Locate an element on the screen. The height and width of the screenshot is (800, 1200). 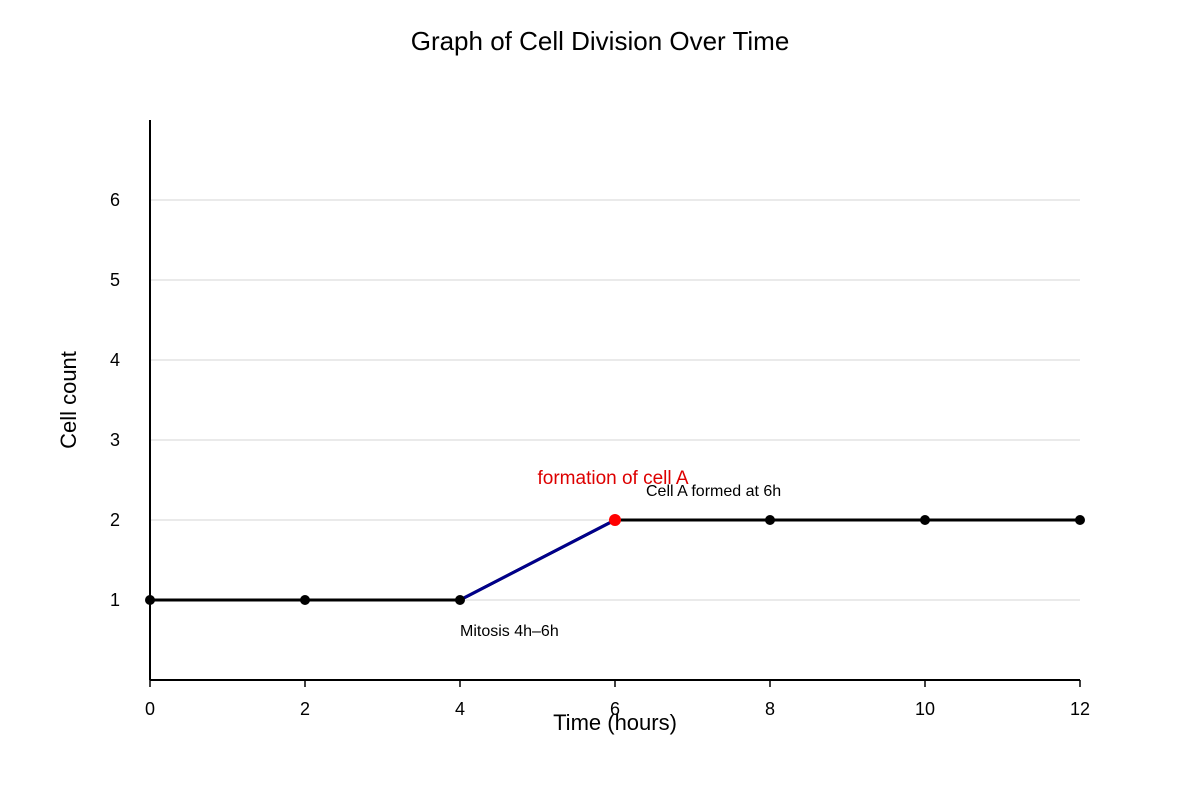
x-ticks: 0 2 4 6 8 10 12 is located at coordinates (617, 699).